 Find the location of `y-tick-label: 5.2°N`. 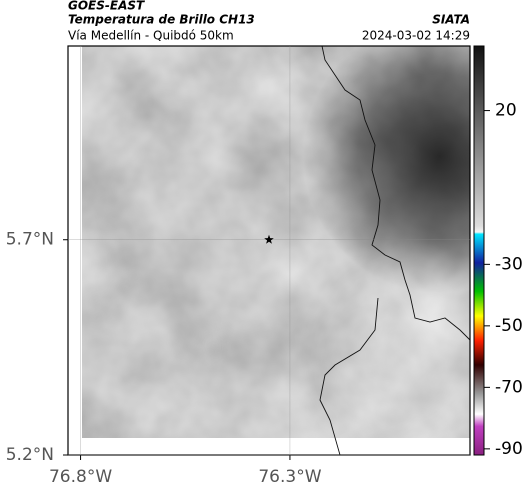

y-tick-label: 5.2°N is located at coordinates (30, 455).